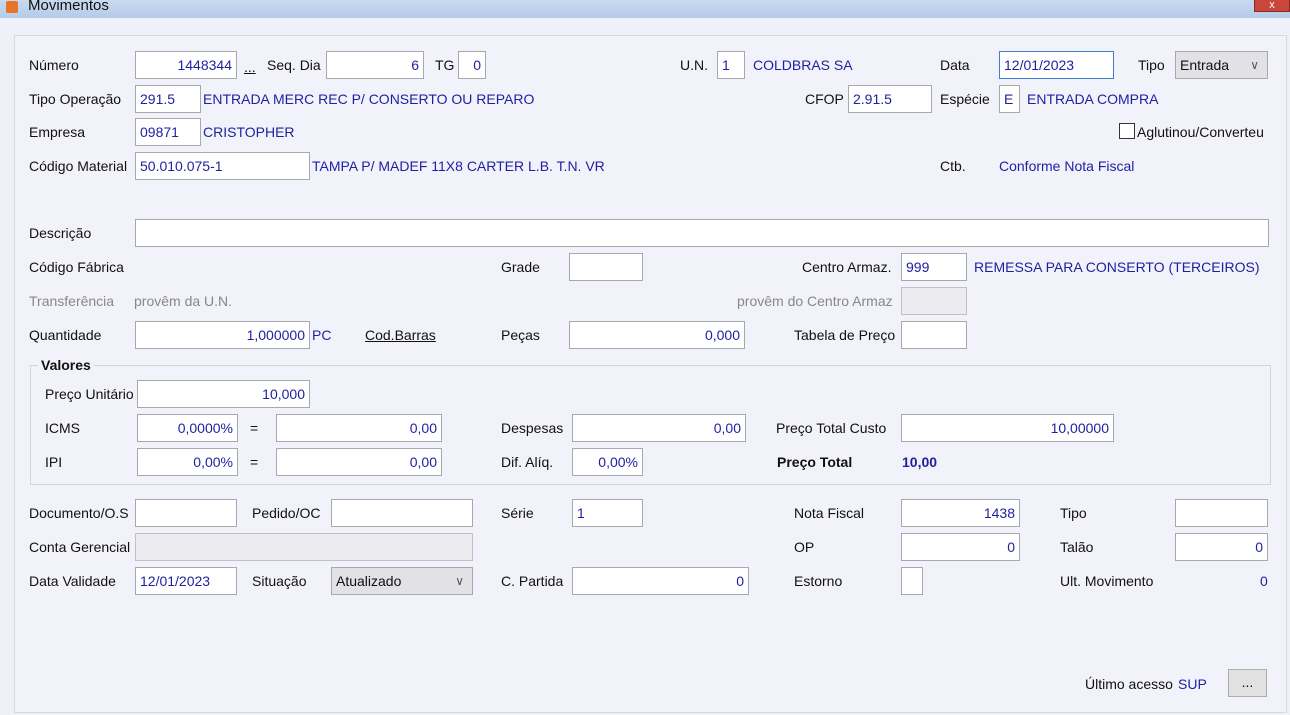  What do you see at coordinates (1272, 6) in the screenshot?
I see `close-button: x` at bounding box center [1272, 6].